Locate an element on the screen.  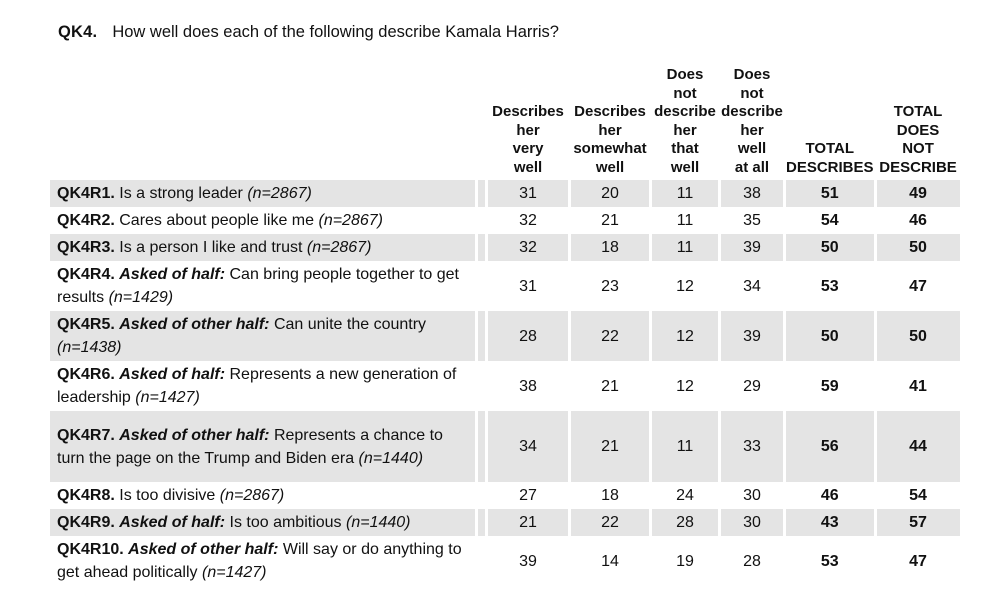
value-cell: 47 is located at coordinates (918, 561).